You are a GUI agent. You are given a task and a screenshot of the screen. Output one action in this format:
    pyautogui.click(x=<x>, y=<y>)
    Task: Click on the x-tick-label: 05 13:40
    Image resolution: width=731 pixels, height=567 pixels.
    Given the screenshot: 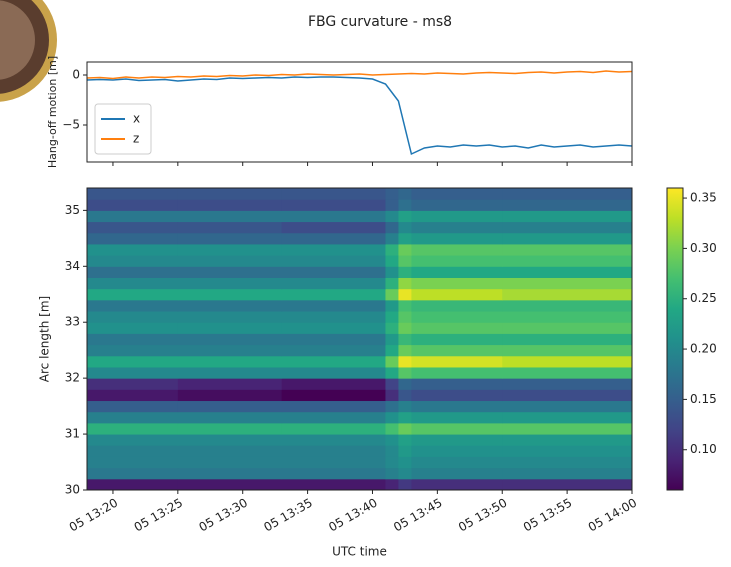 What is the action you would take?
    pyautogui.click(x=352, y=515)
    